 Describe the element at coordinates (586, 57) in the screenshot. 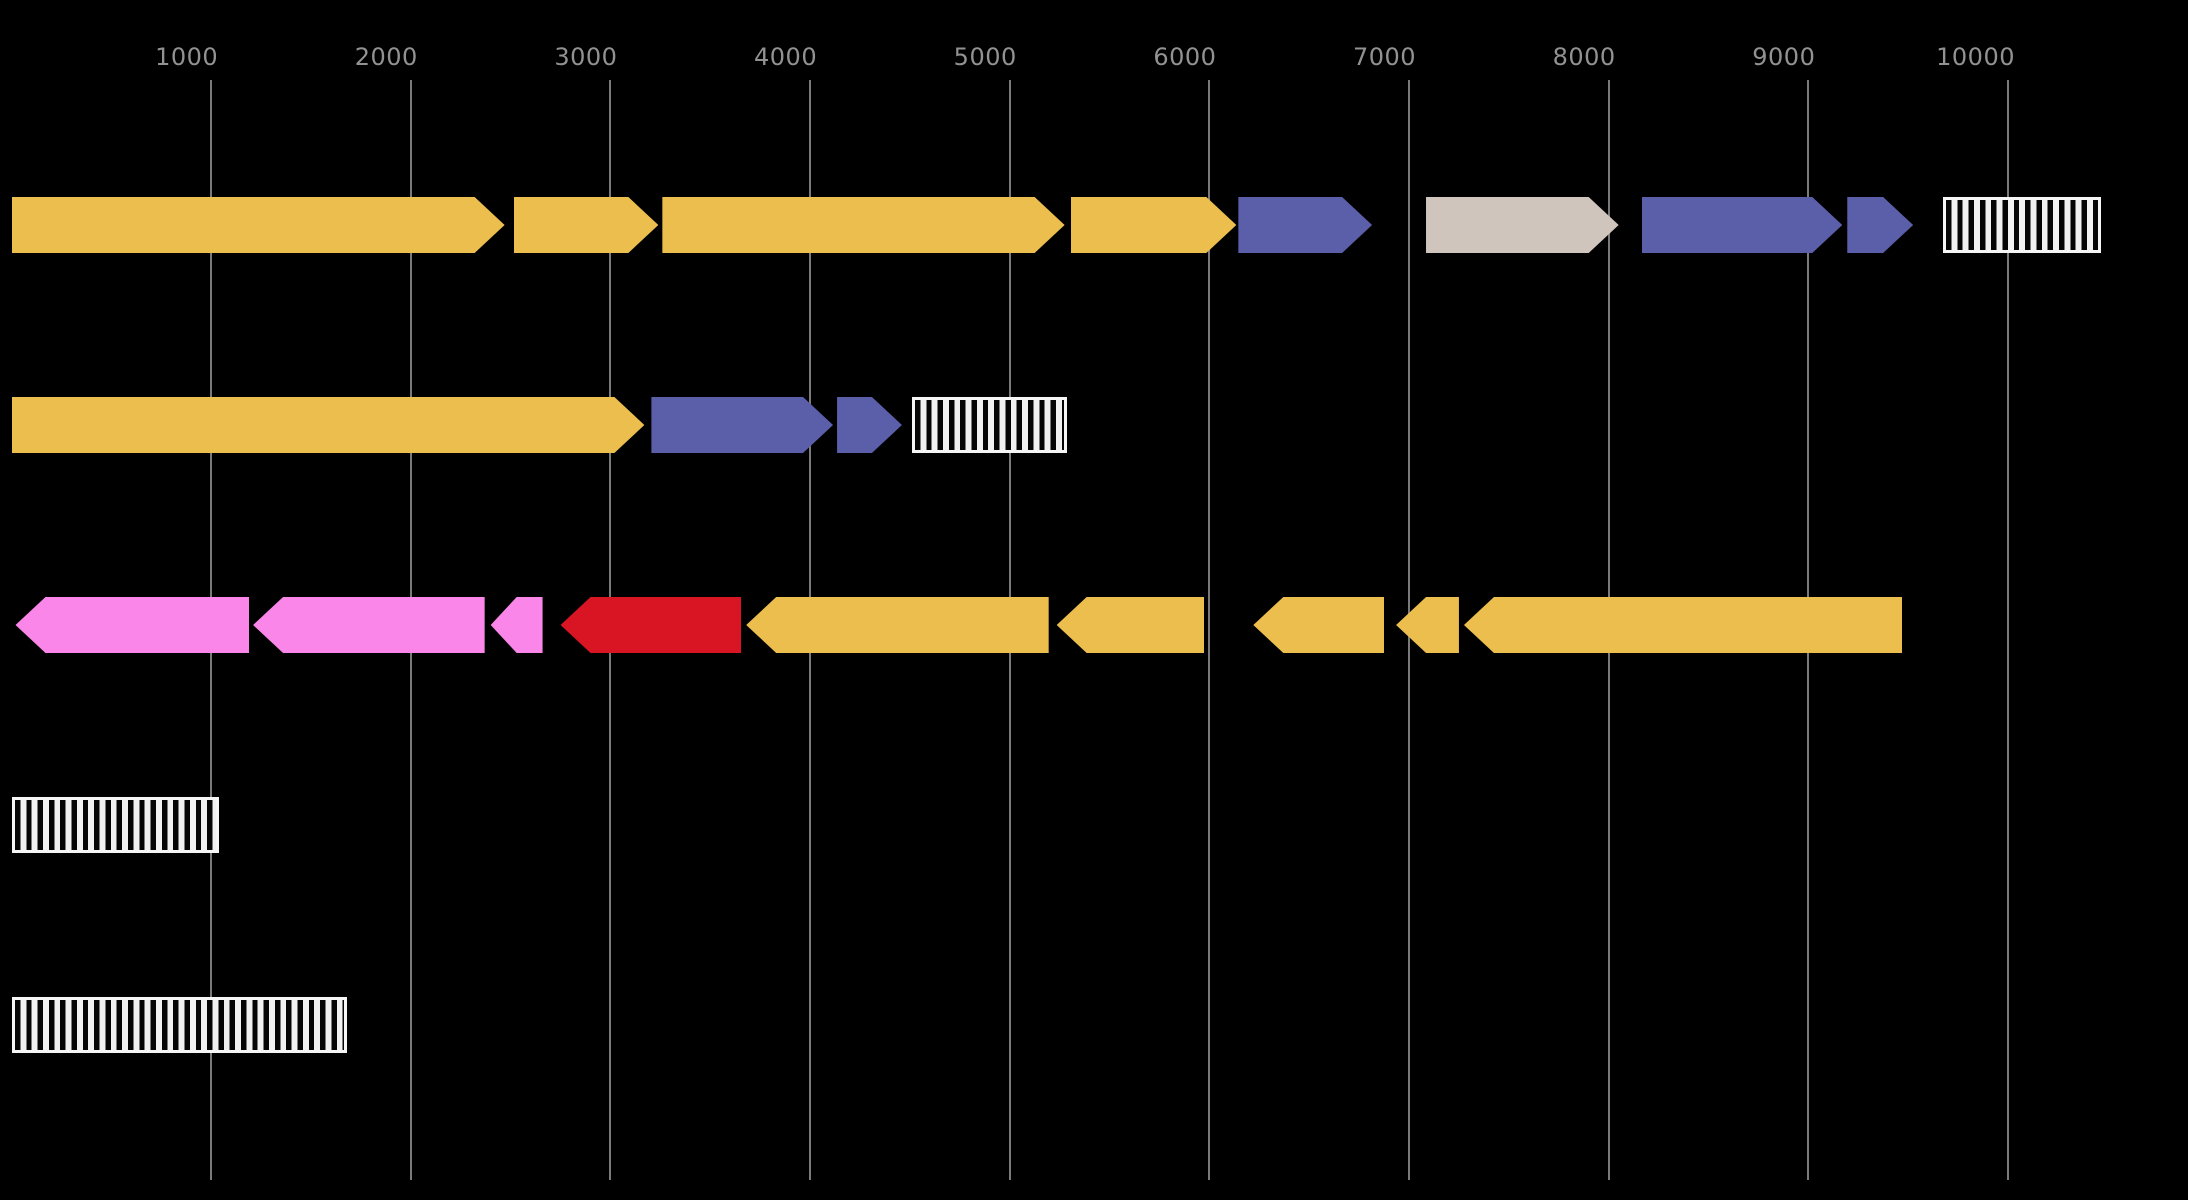

I see `axis-tick-label-3000: 3000` at that location.